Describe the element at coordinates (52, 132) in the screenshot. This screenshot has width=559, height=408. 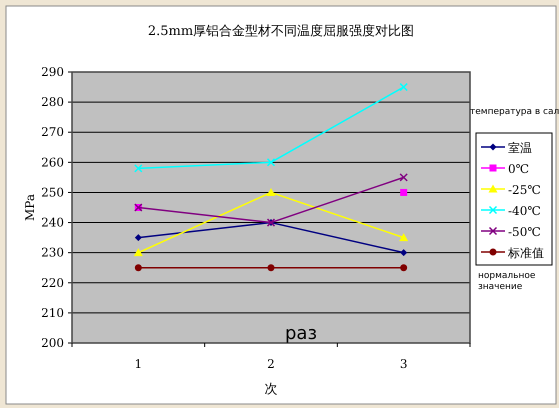
I see `y-tick-label: 270` at that location.